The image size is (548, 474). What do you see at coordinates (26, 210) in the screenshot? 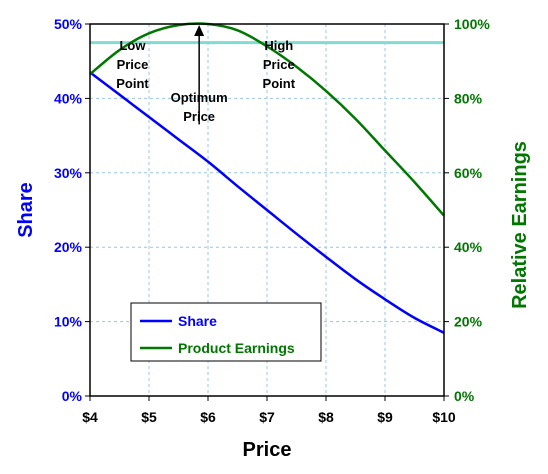
I see `left-axis-label: Share` at bounding box center [26, 210].